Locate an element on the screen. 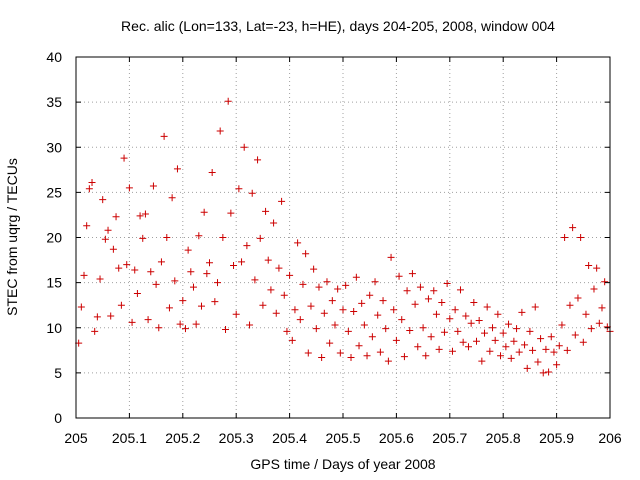  x-tick-label: 205.5 is located at coordinates (342, 438).